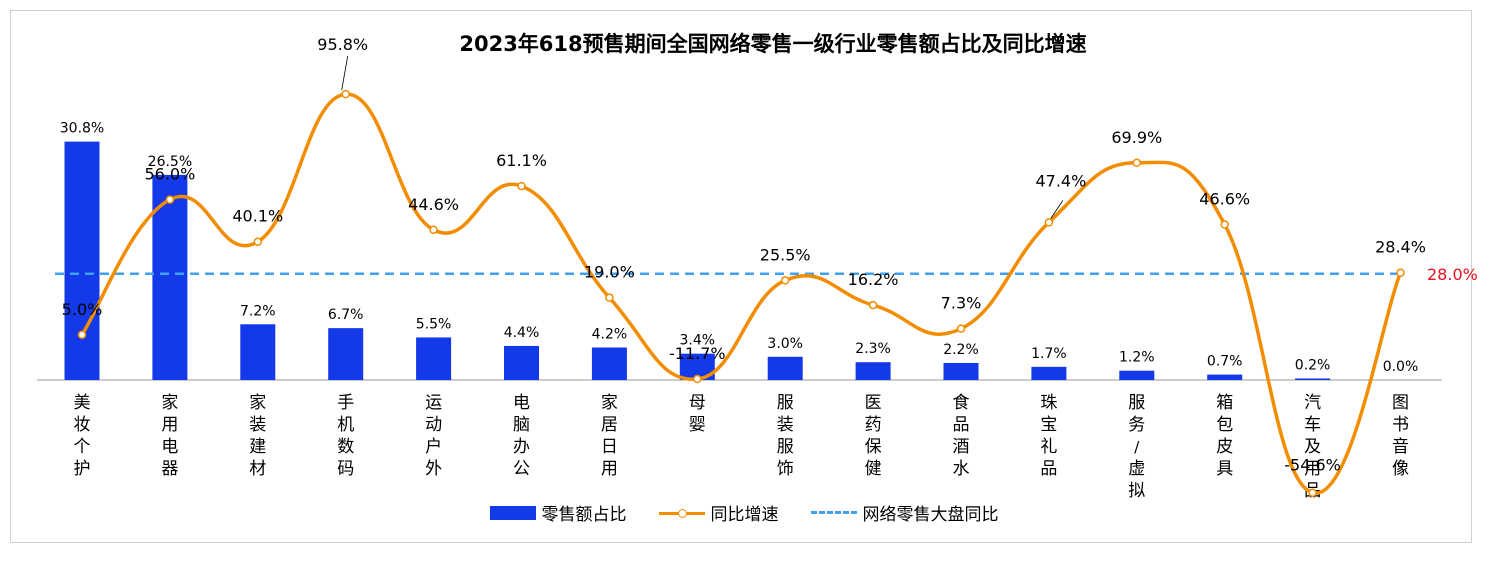 The image size is (1488, 564). Describe the element at coordinates (82, 436) in the screenshot. I see `x-tick-label-0: 美妆个护` at that location.